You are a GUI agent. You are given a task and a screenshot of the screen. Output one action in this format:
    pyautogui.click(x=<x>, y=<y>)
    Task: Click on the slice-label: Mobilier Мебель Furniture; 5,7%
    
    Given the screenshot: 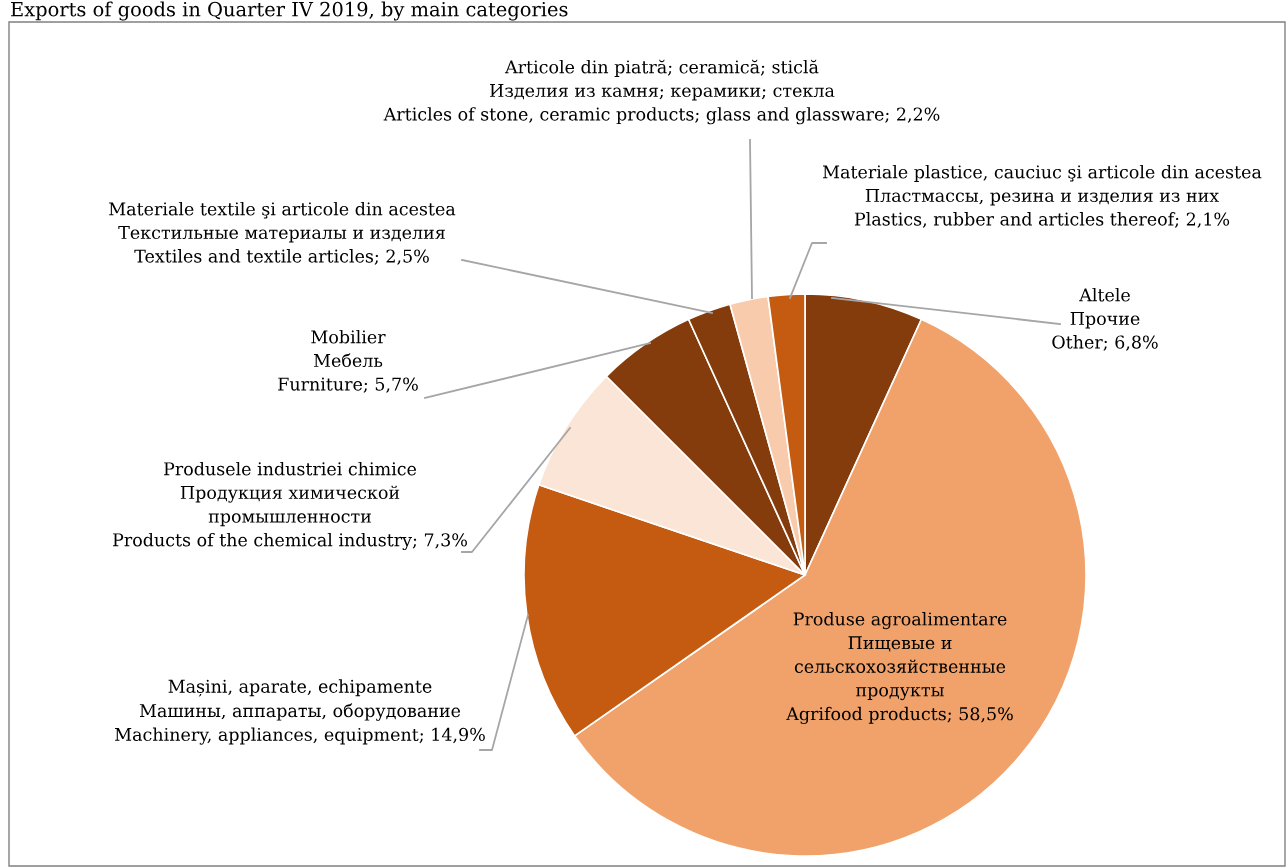 What is the action you would take?
    pyautogui.click(x=348, y=361)
    